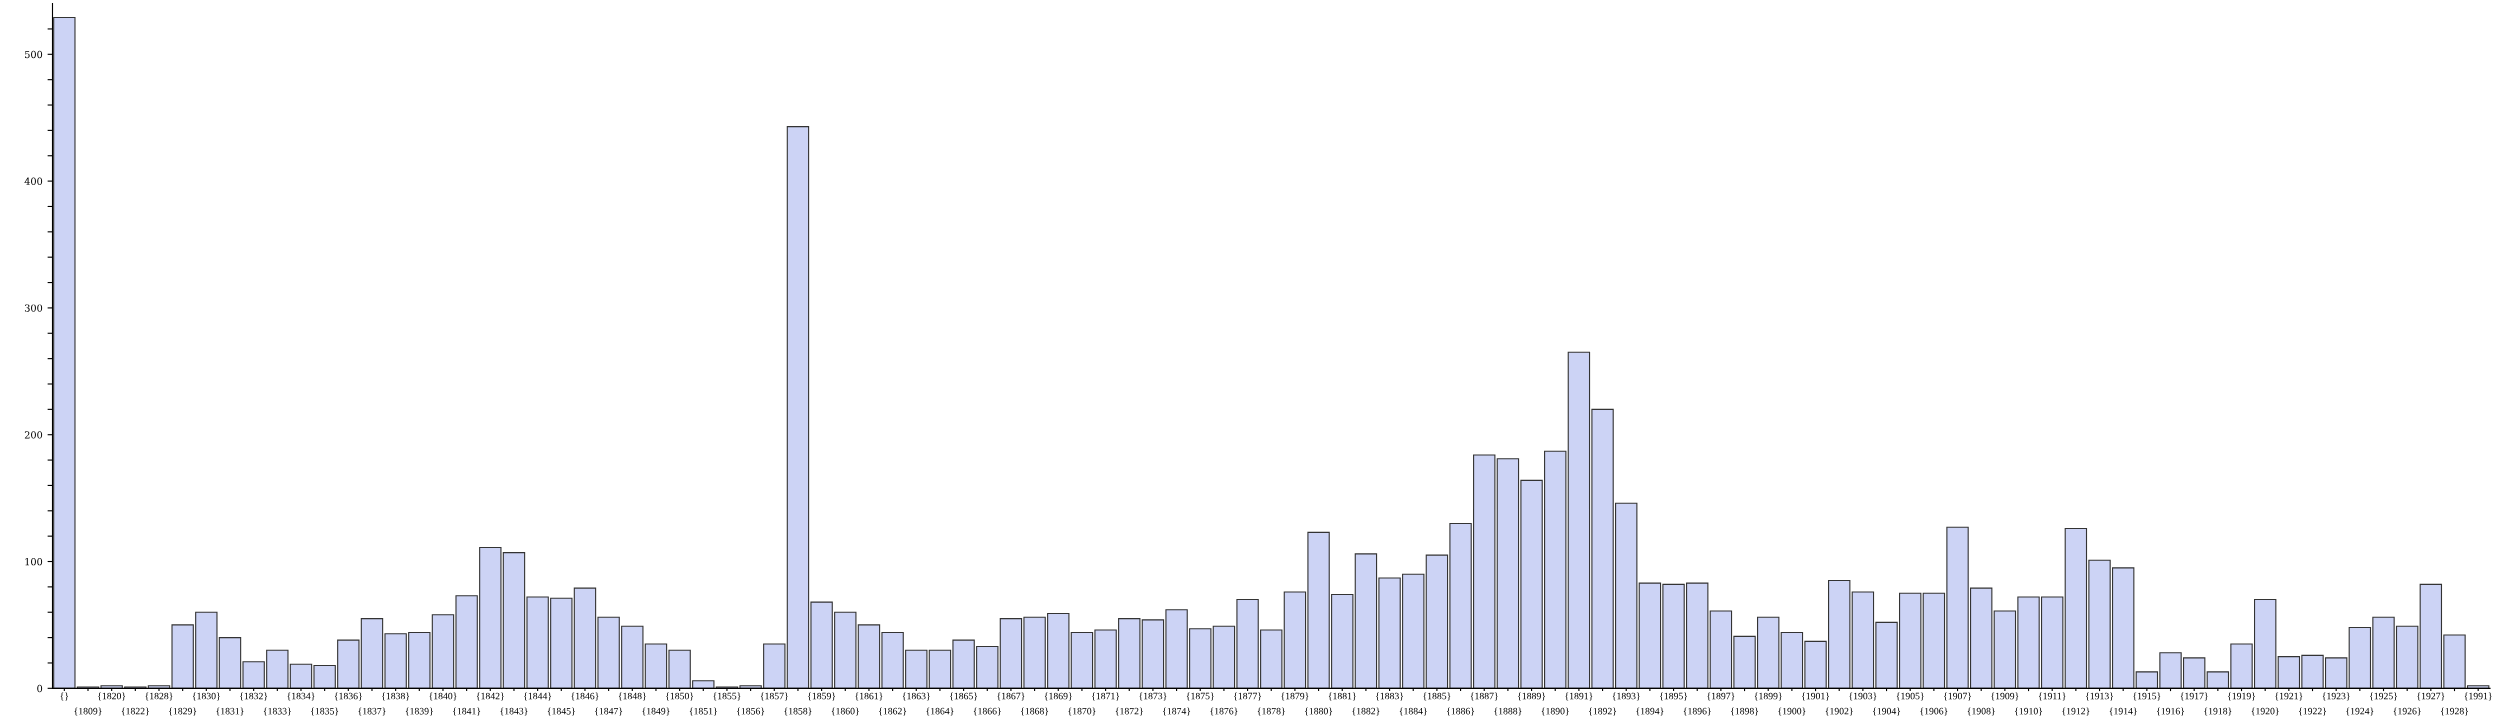 The image size is (2500, 717). I want to click on x-tick-label: {1830}, so click(206, 696).